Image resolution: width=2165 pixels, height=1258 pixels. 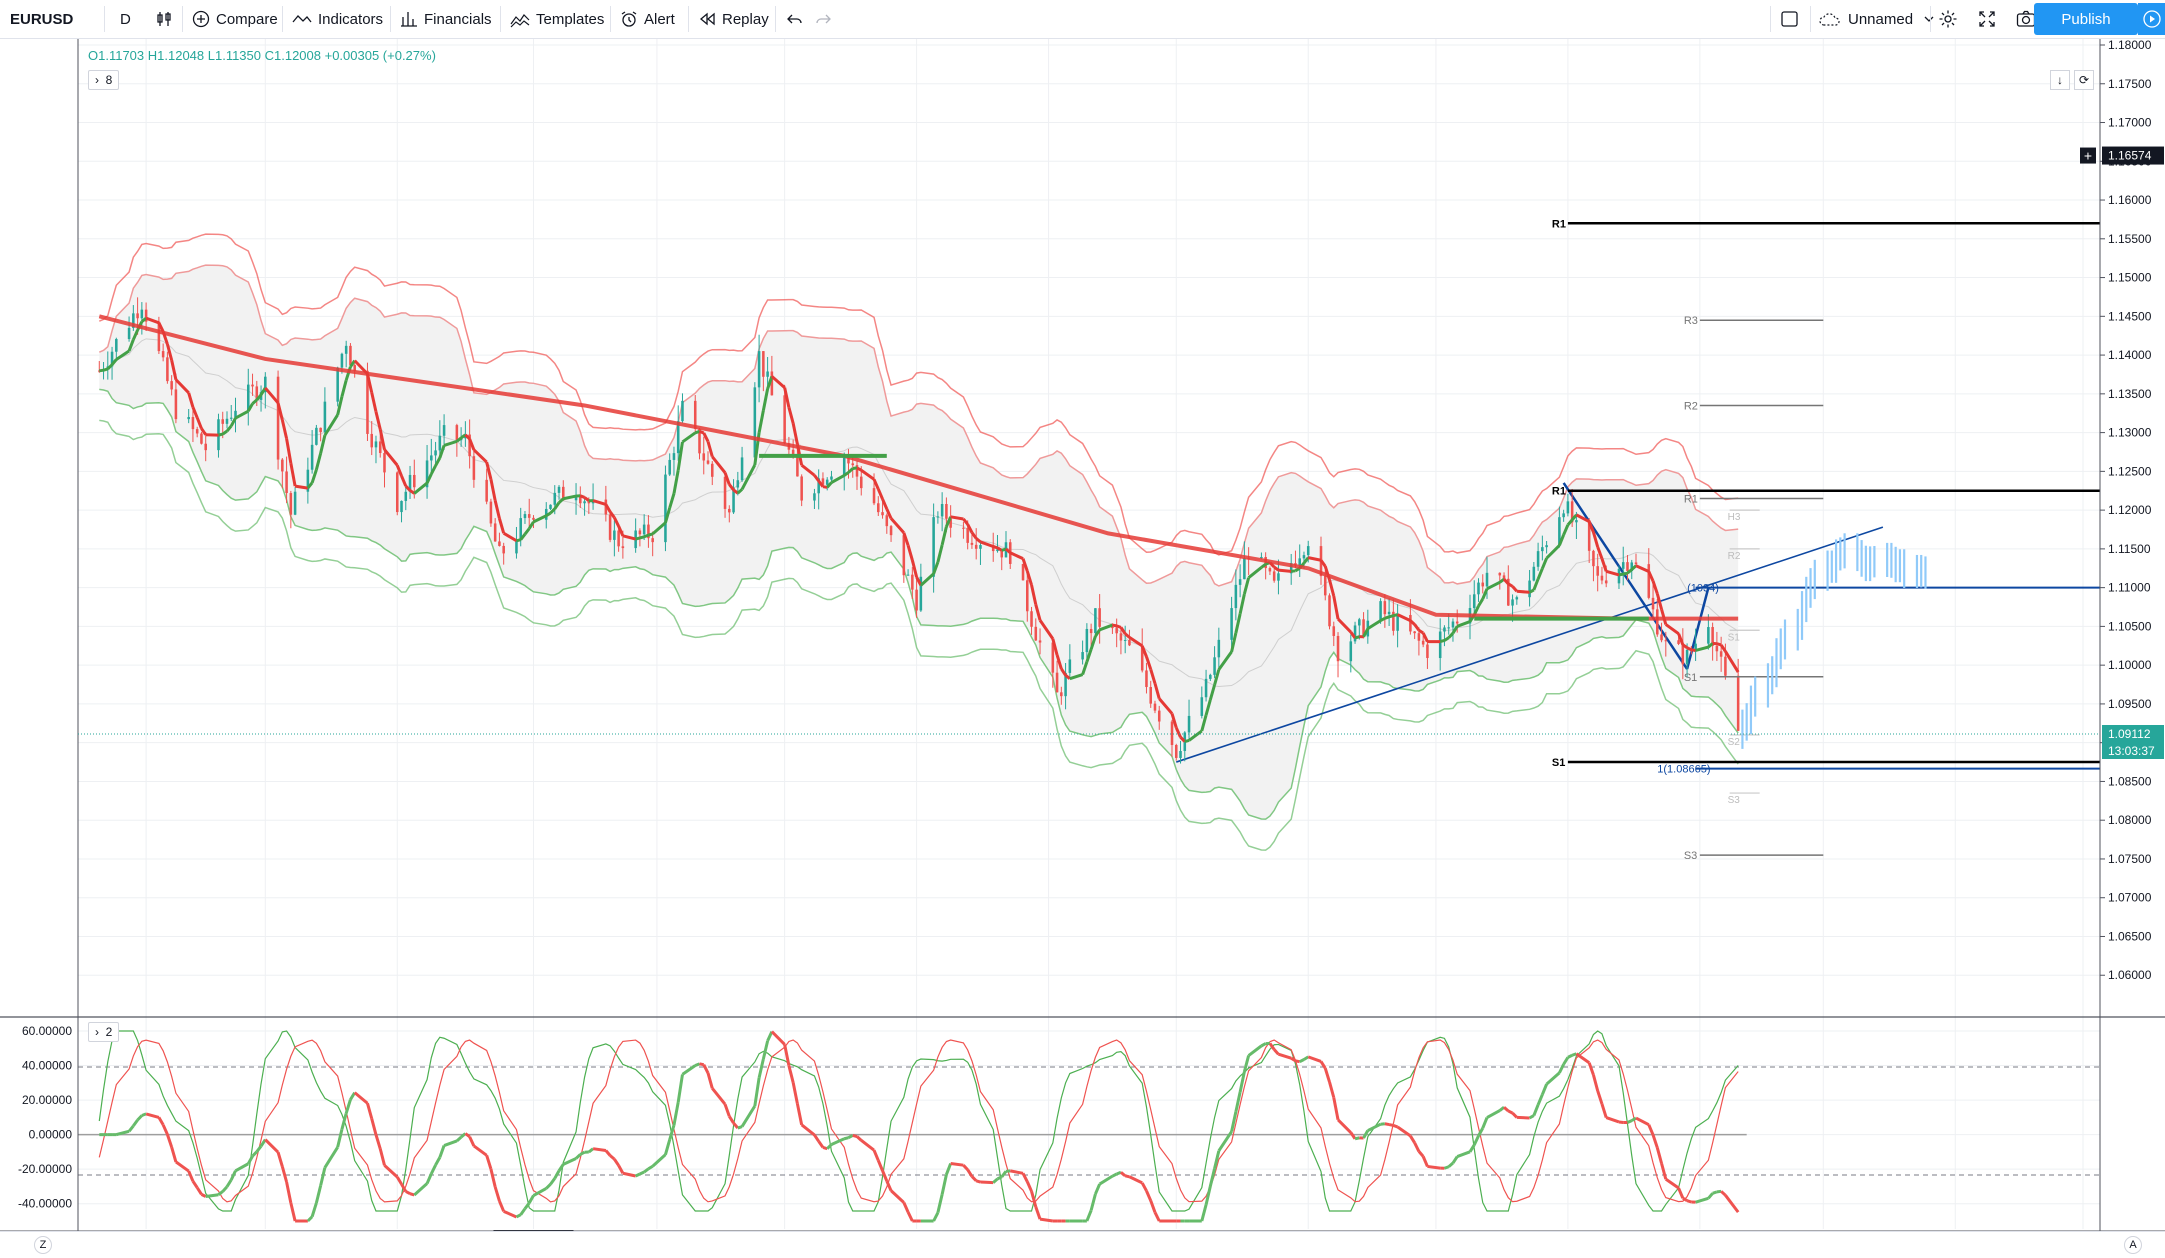 I want to click on y-tick-label: 1.10000, so click(x=2130, y=665).